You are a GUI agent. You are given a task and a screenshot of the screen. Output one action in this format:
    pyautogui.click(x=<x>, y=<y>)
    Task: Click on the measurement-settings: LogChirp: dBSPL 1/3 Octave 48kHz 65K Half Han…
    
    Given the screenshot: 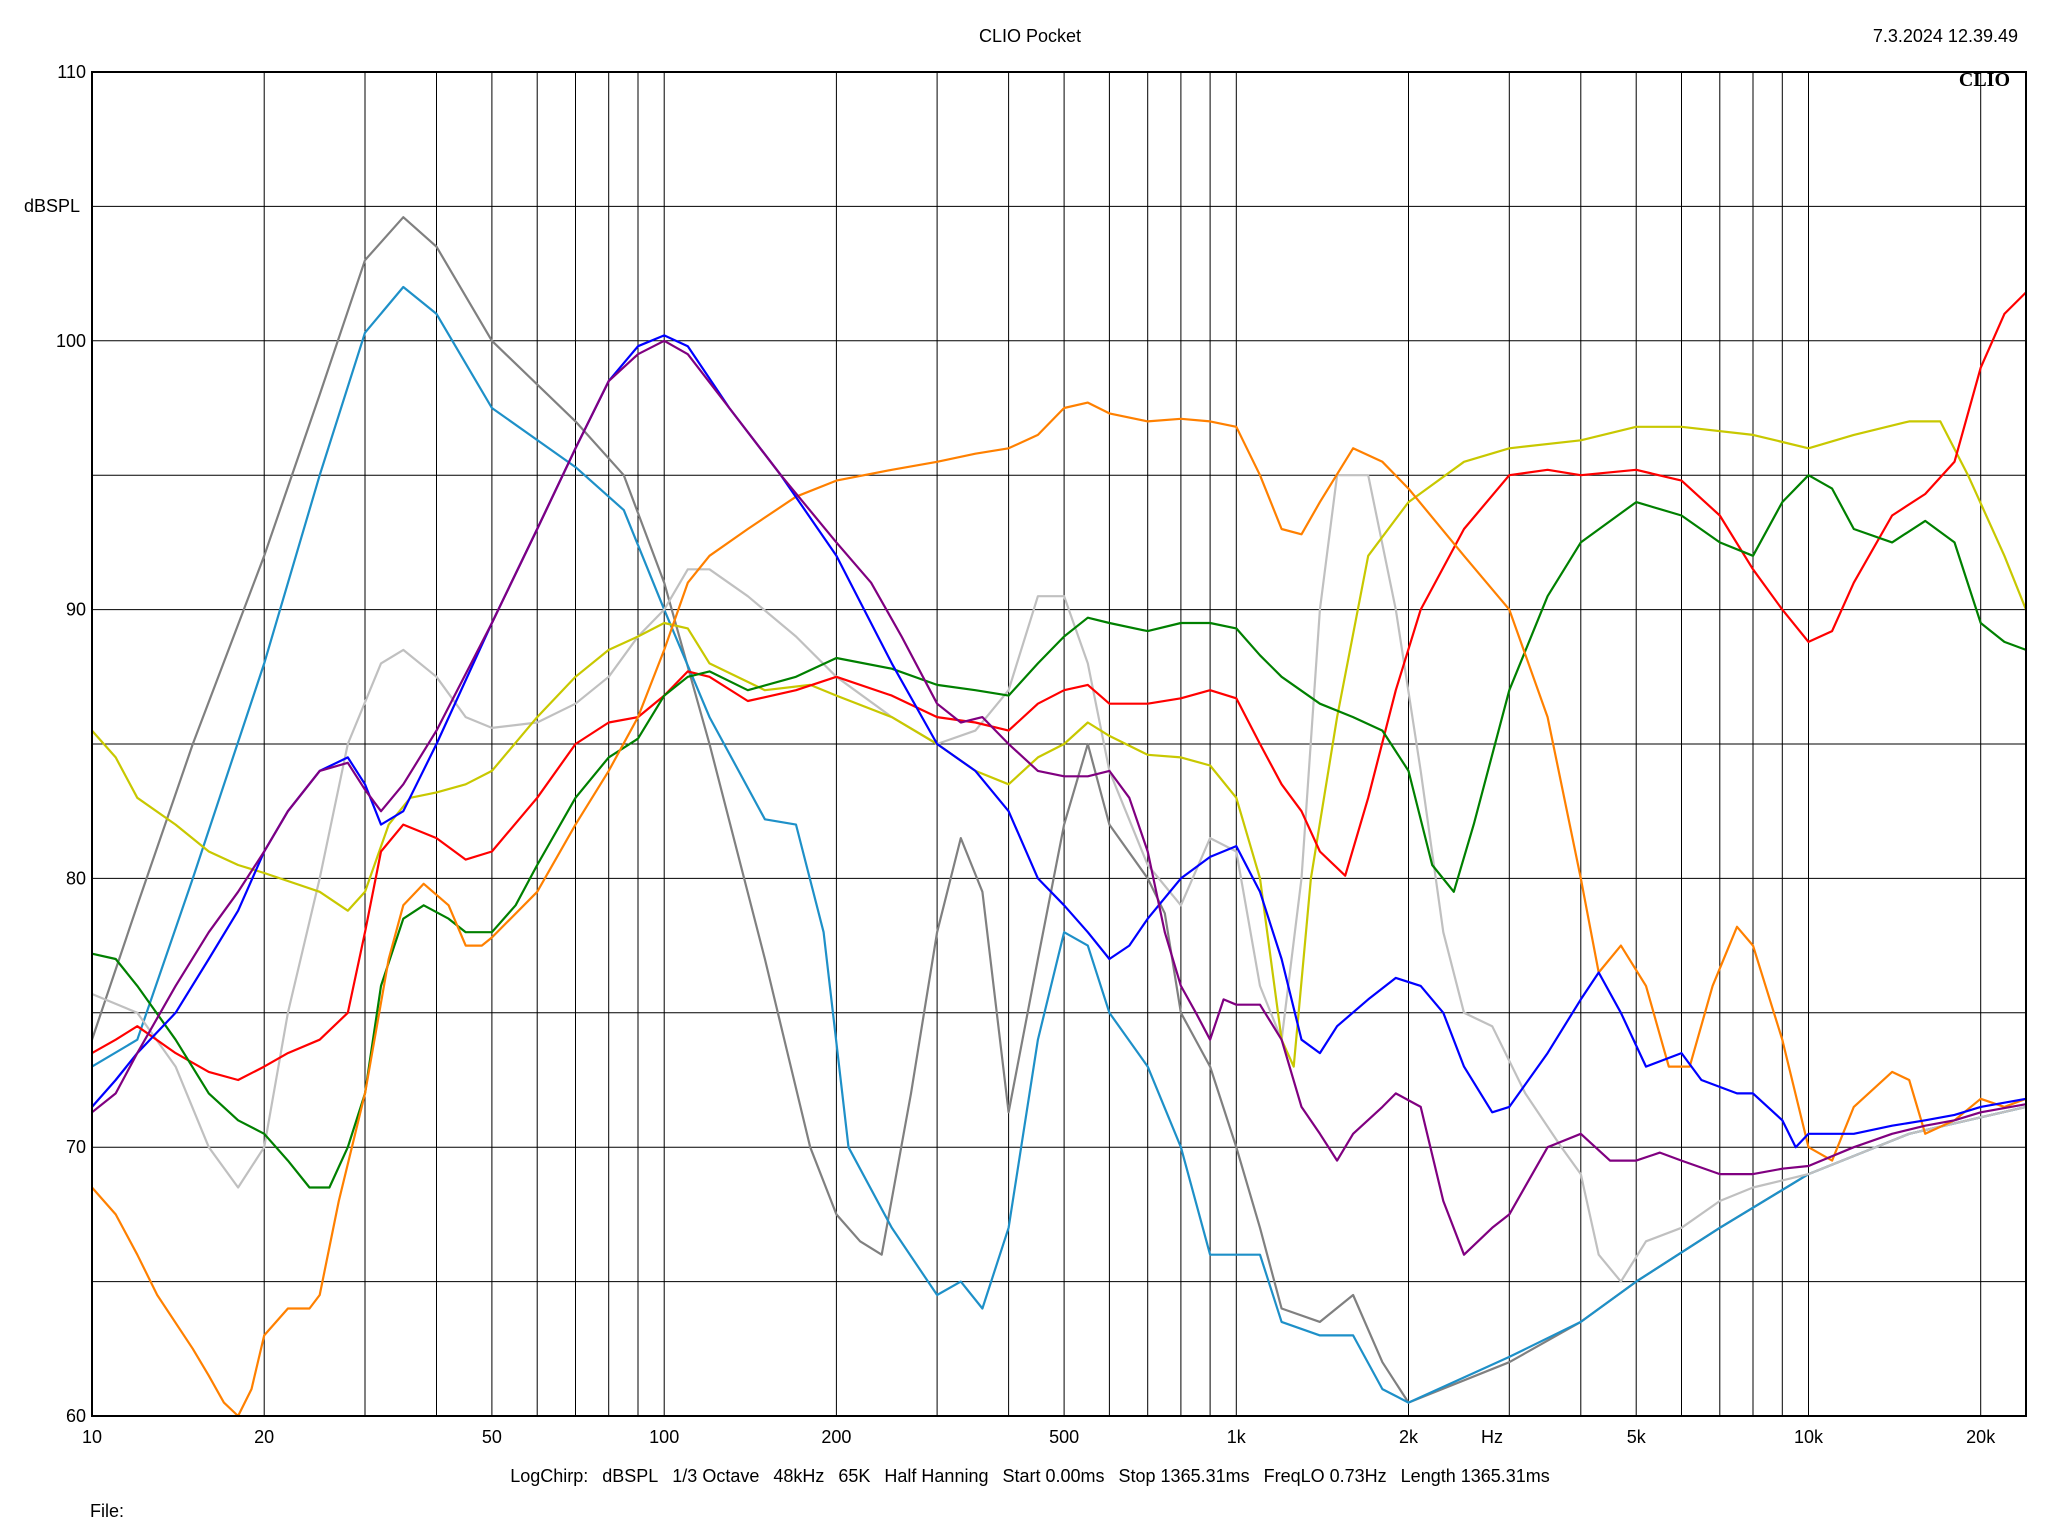 What is the action you would take?
    pyautogui.click(x=1030, y=1476)
    